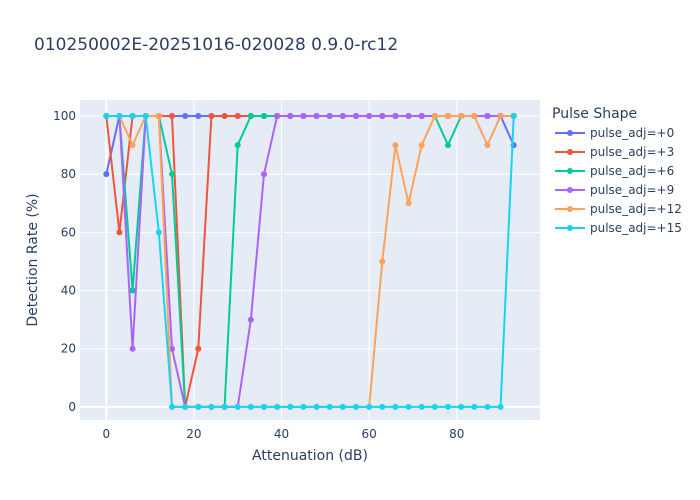  I want to click on x-tick-label: 80, so click(456, 434).